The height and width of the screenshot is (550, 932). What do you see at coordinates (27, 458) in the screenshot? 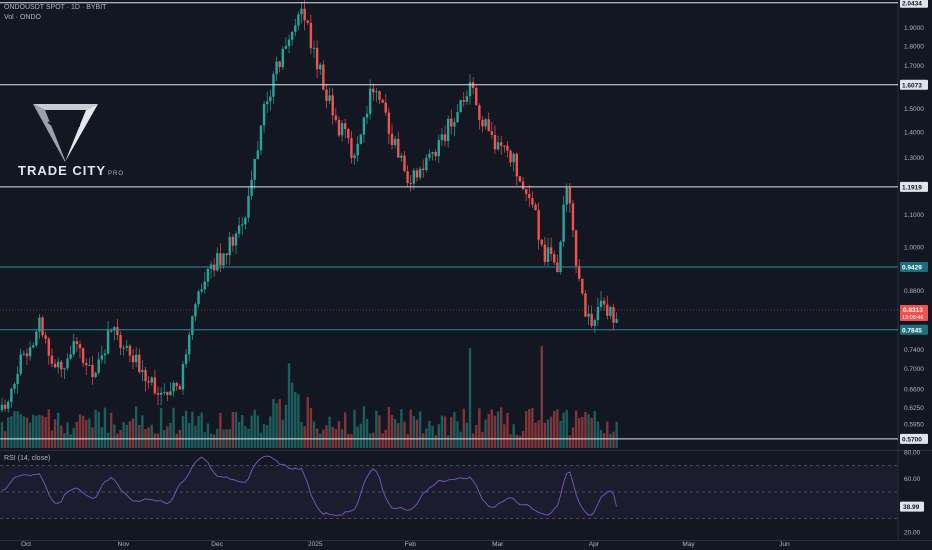
I see `rsi-legend: RSI (14, close)` at bounding box center [27, 458].